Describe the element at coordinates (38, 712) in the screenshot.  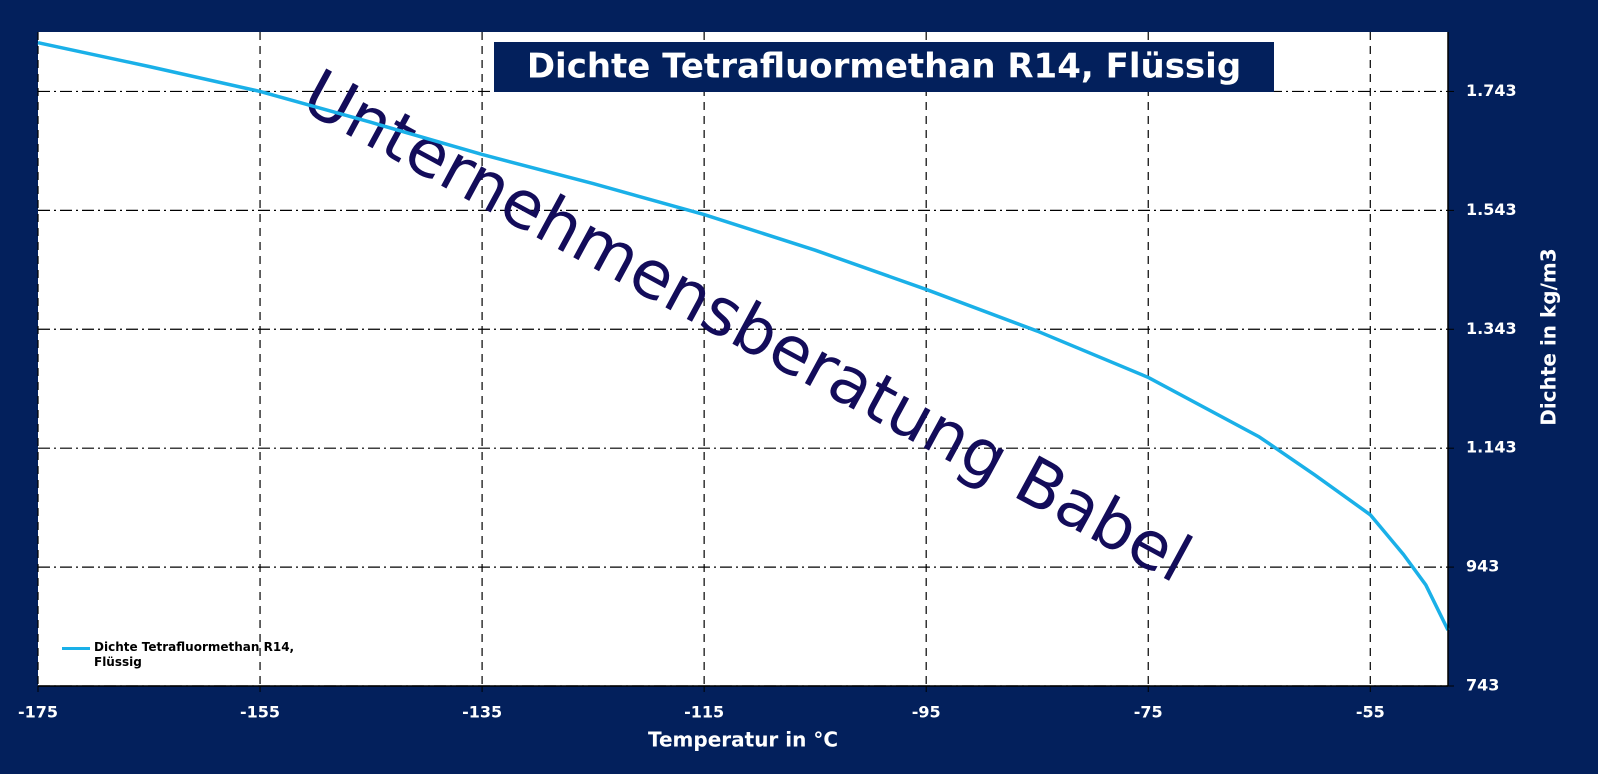
I see `x-tick-label: -175` at that location.